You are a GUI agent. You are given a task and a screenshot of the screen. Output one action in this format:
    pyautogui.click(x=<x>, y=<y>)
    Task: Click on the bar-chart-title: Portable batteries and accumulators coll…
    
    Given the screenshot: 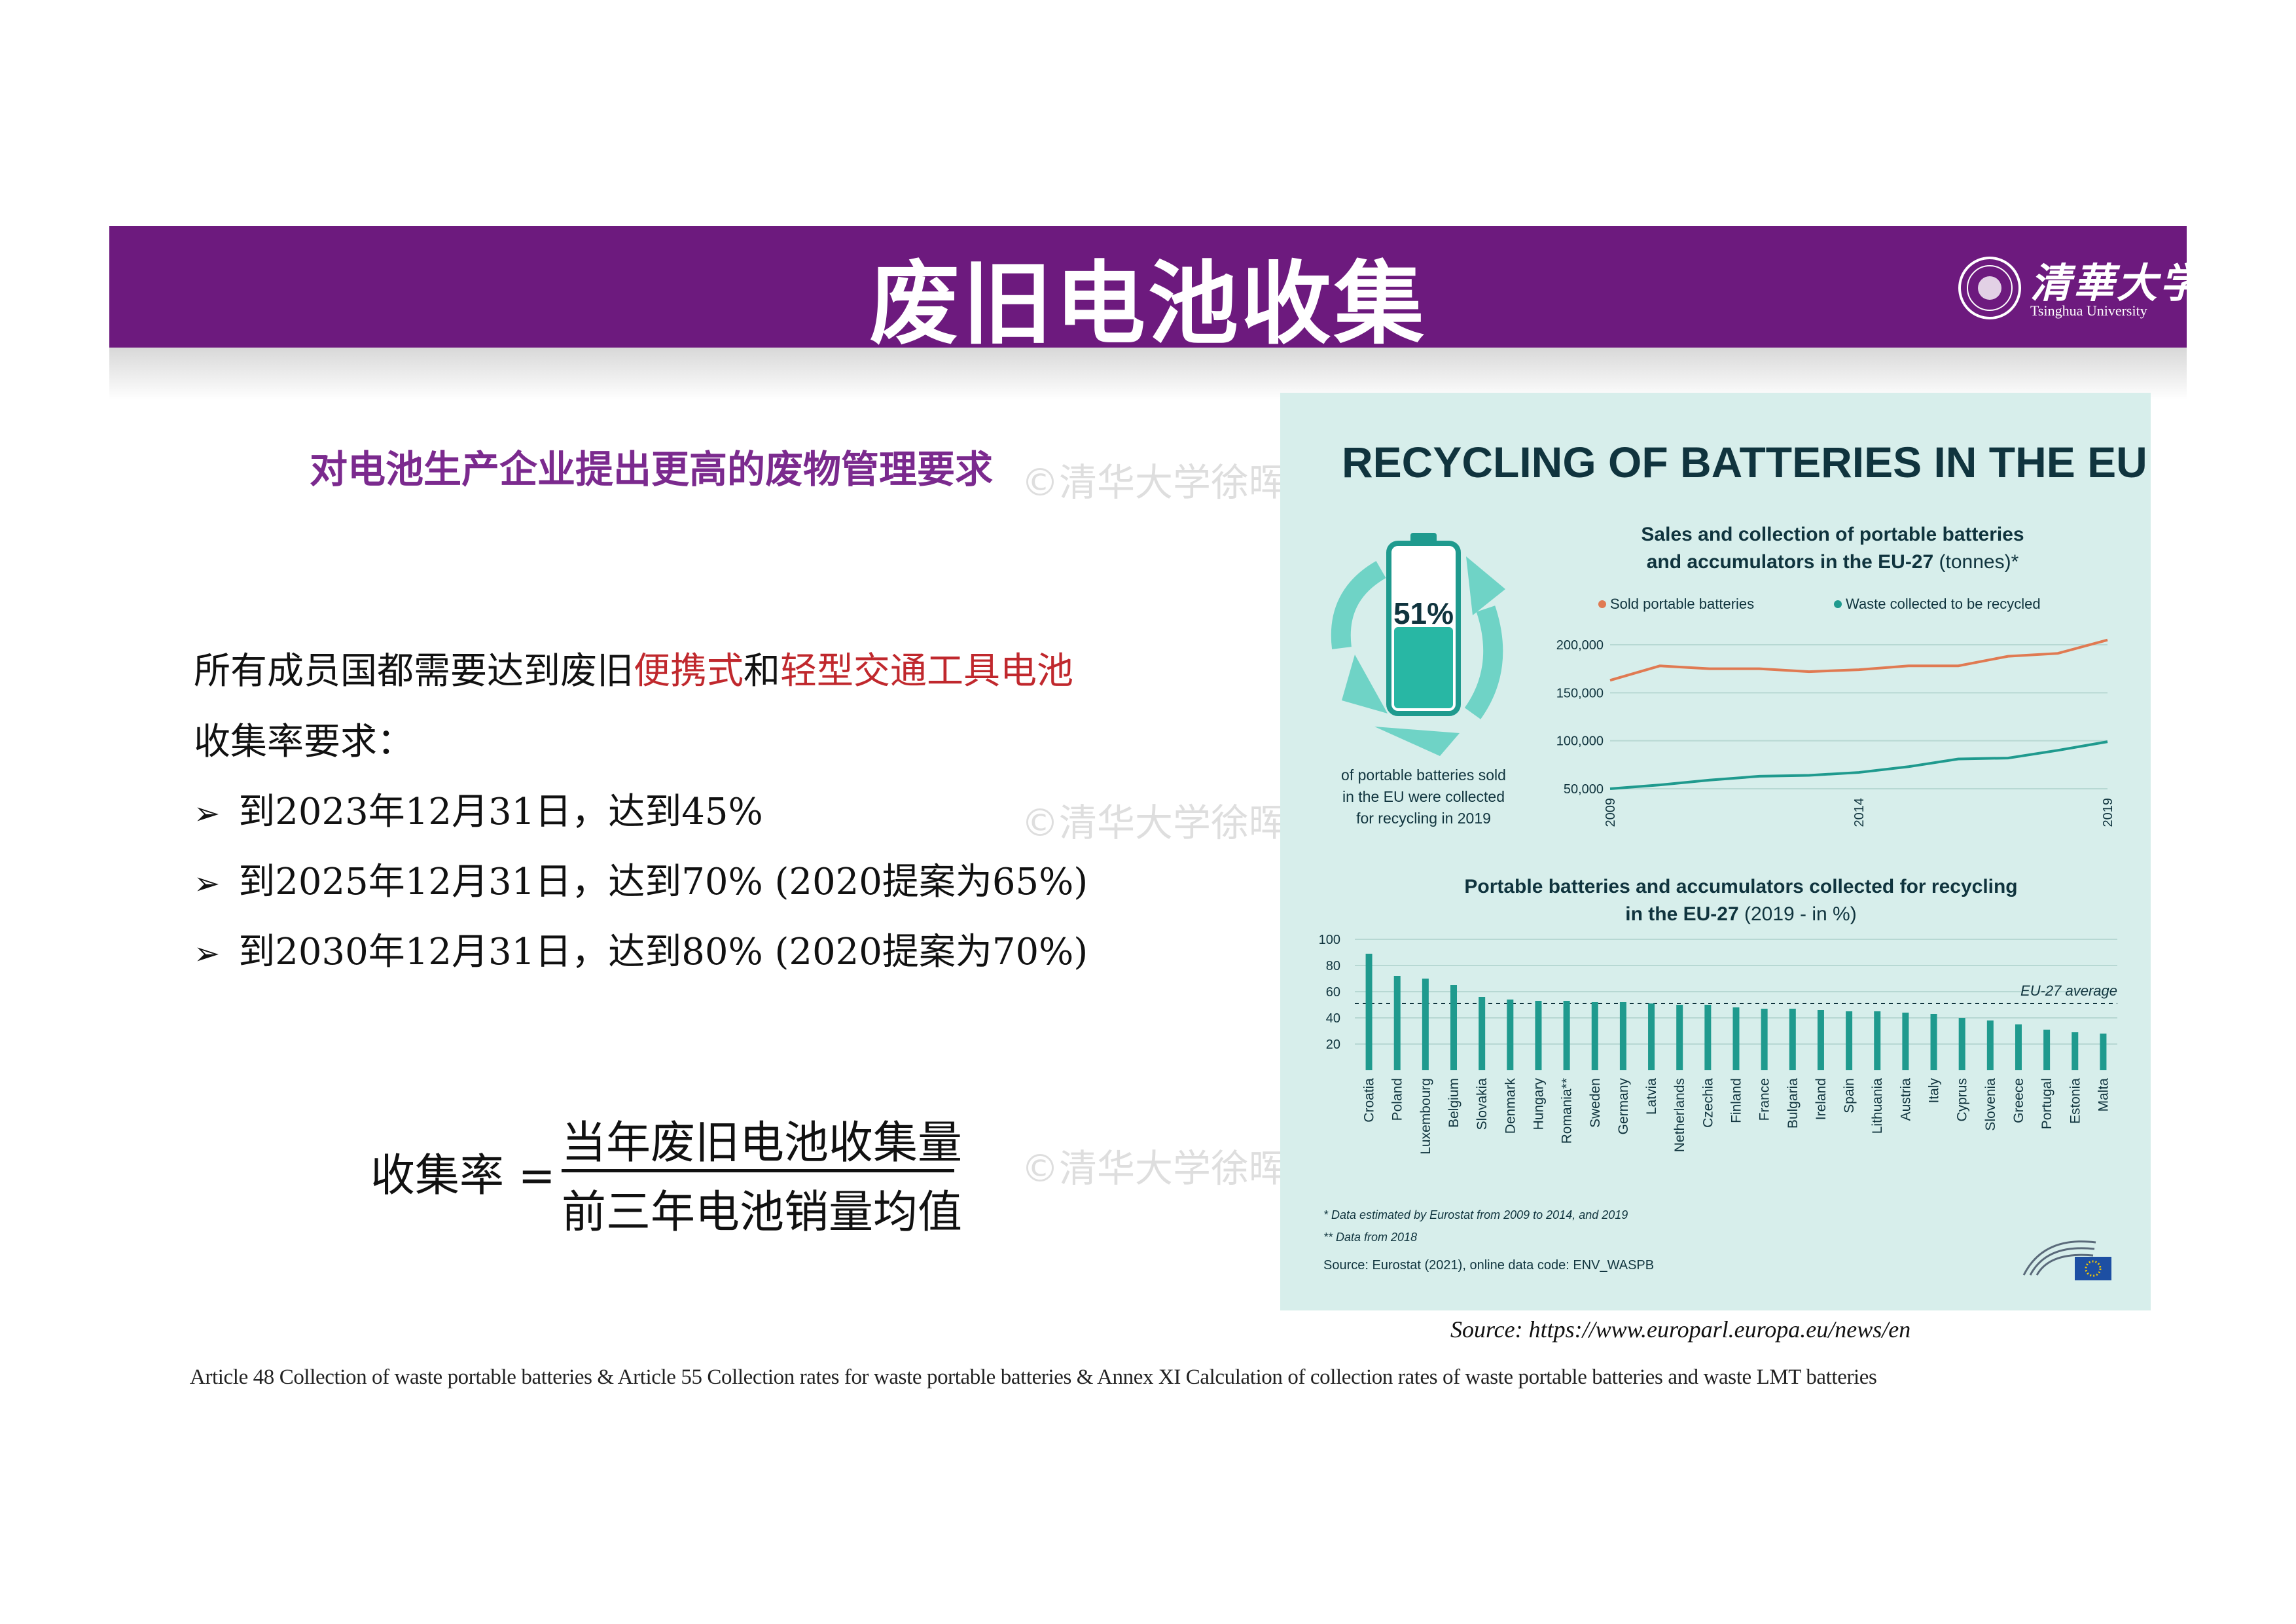 What is the action you would take?
    pyautogui.click(x=1741, y=901)
    